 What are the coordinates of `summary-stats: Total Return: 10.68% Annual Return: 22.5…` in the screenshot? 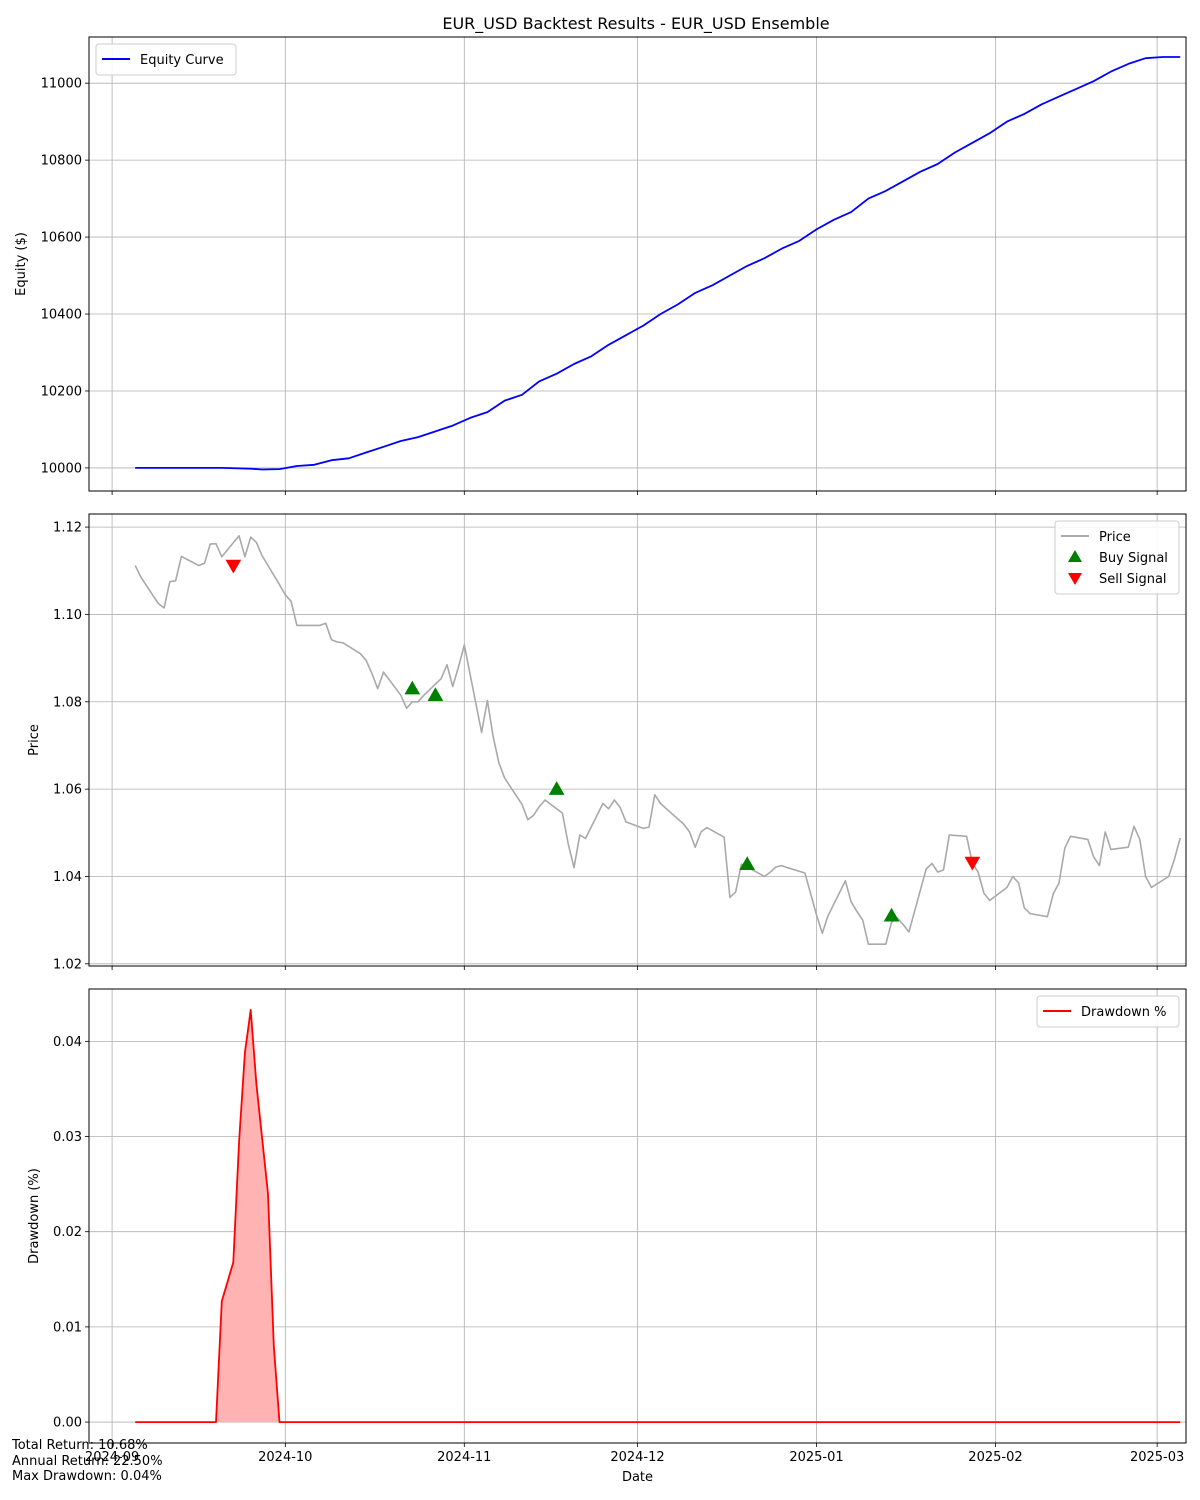 It's located at (87, 1461).